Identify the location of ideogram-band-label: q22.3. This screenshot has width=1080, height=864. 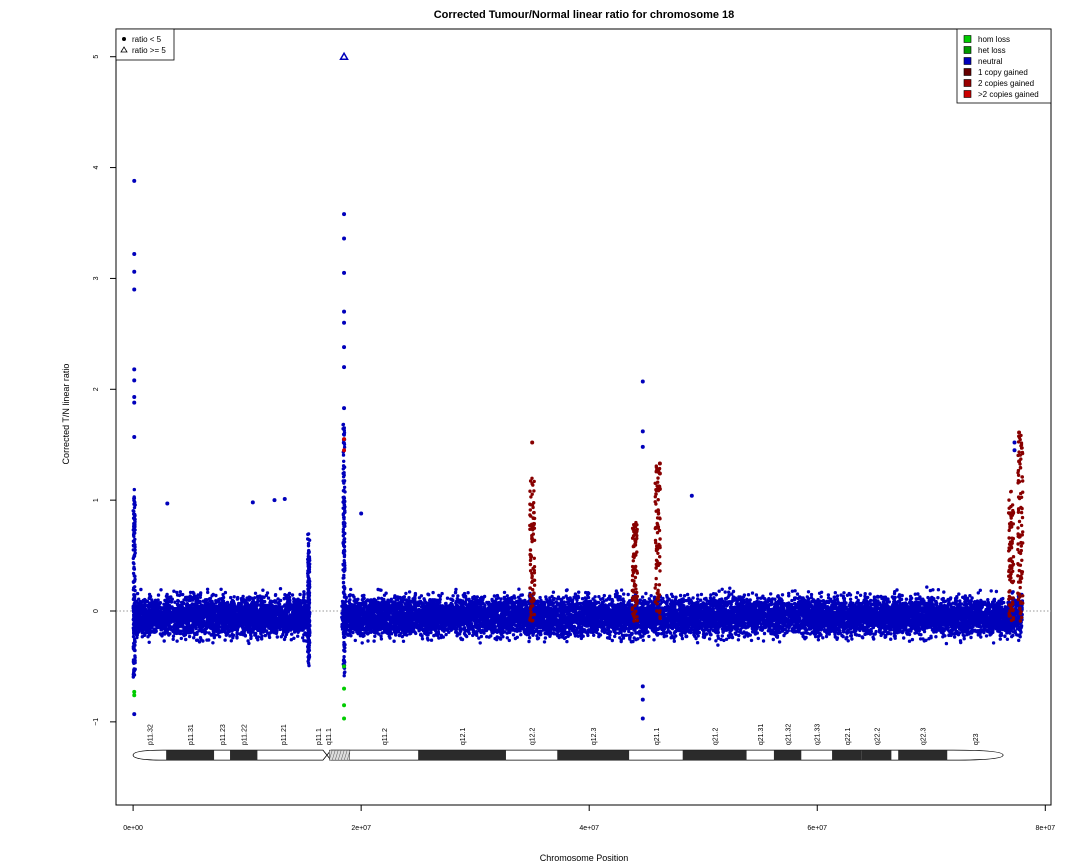
(924, 736).